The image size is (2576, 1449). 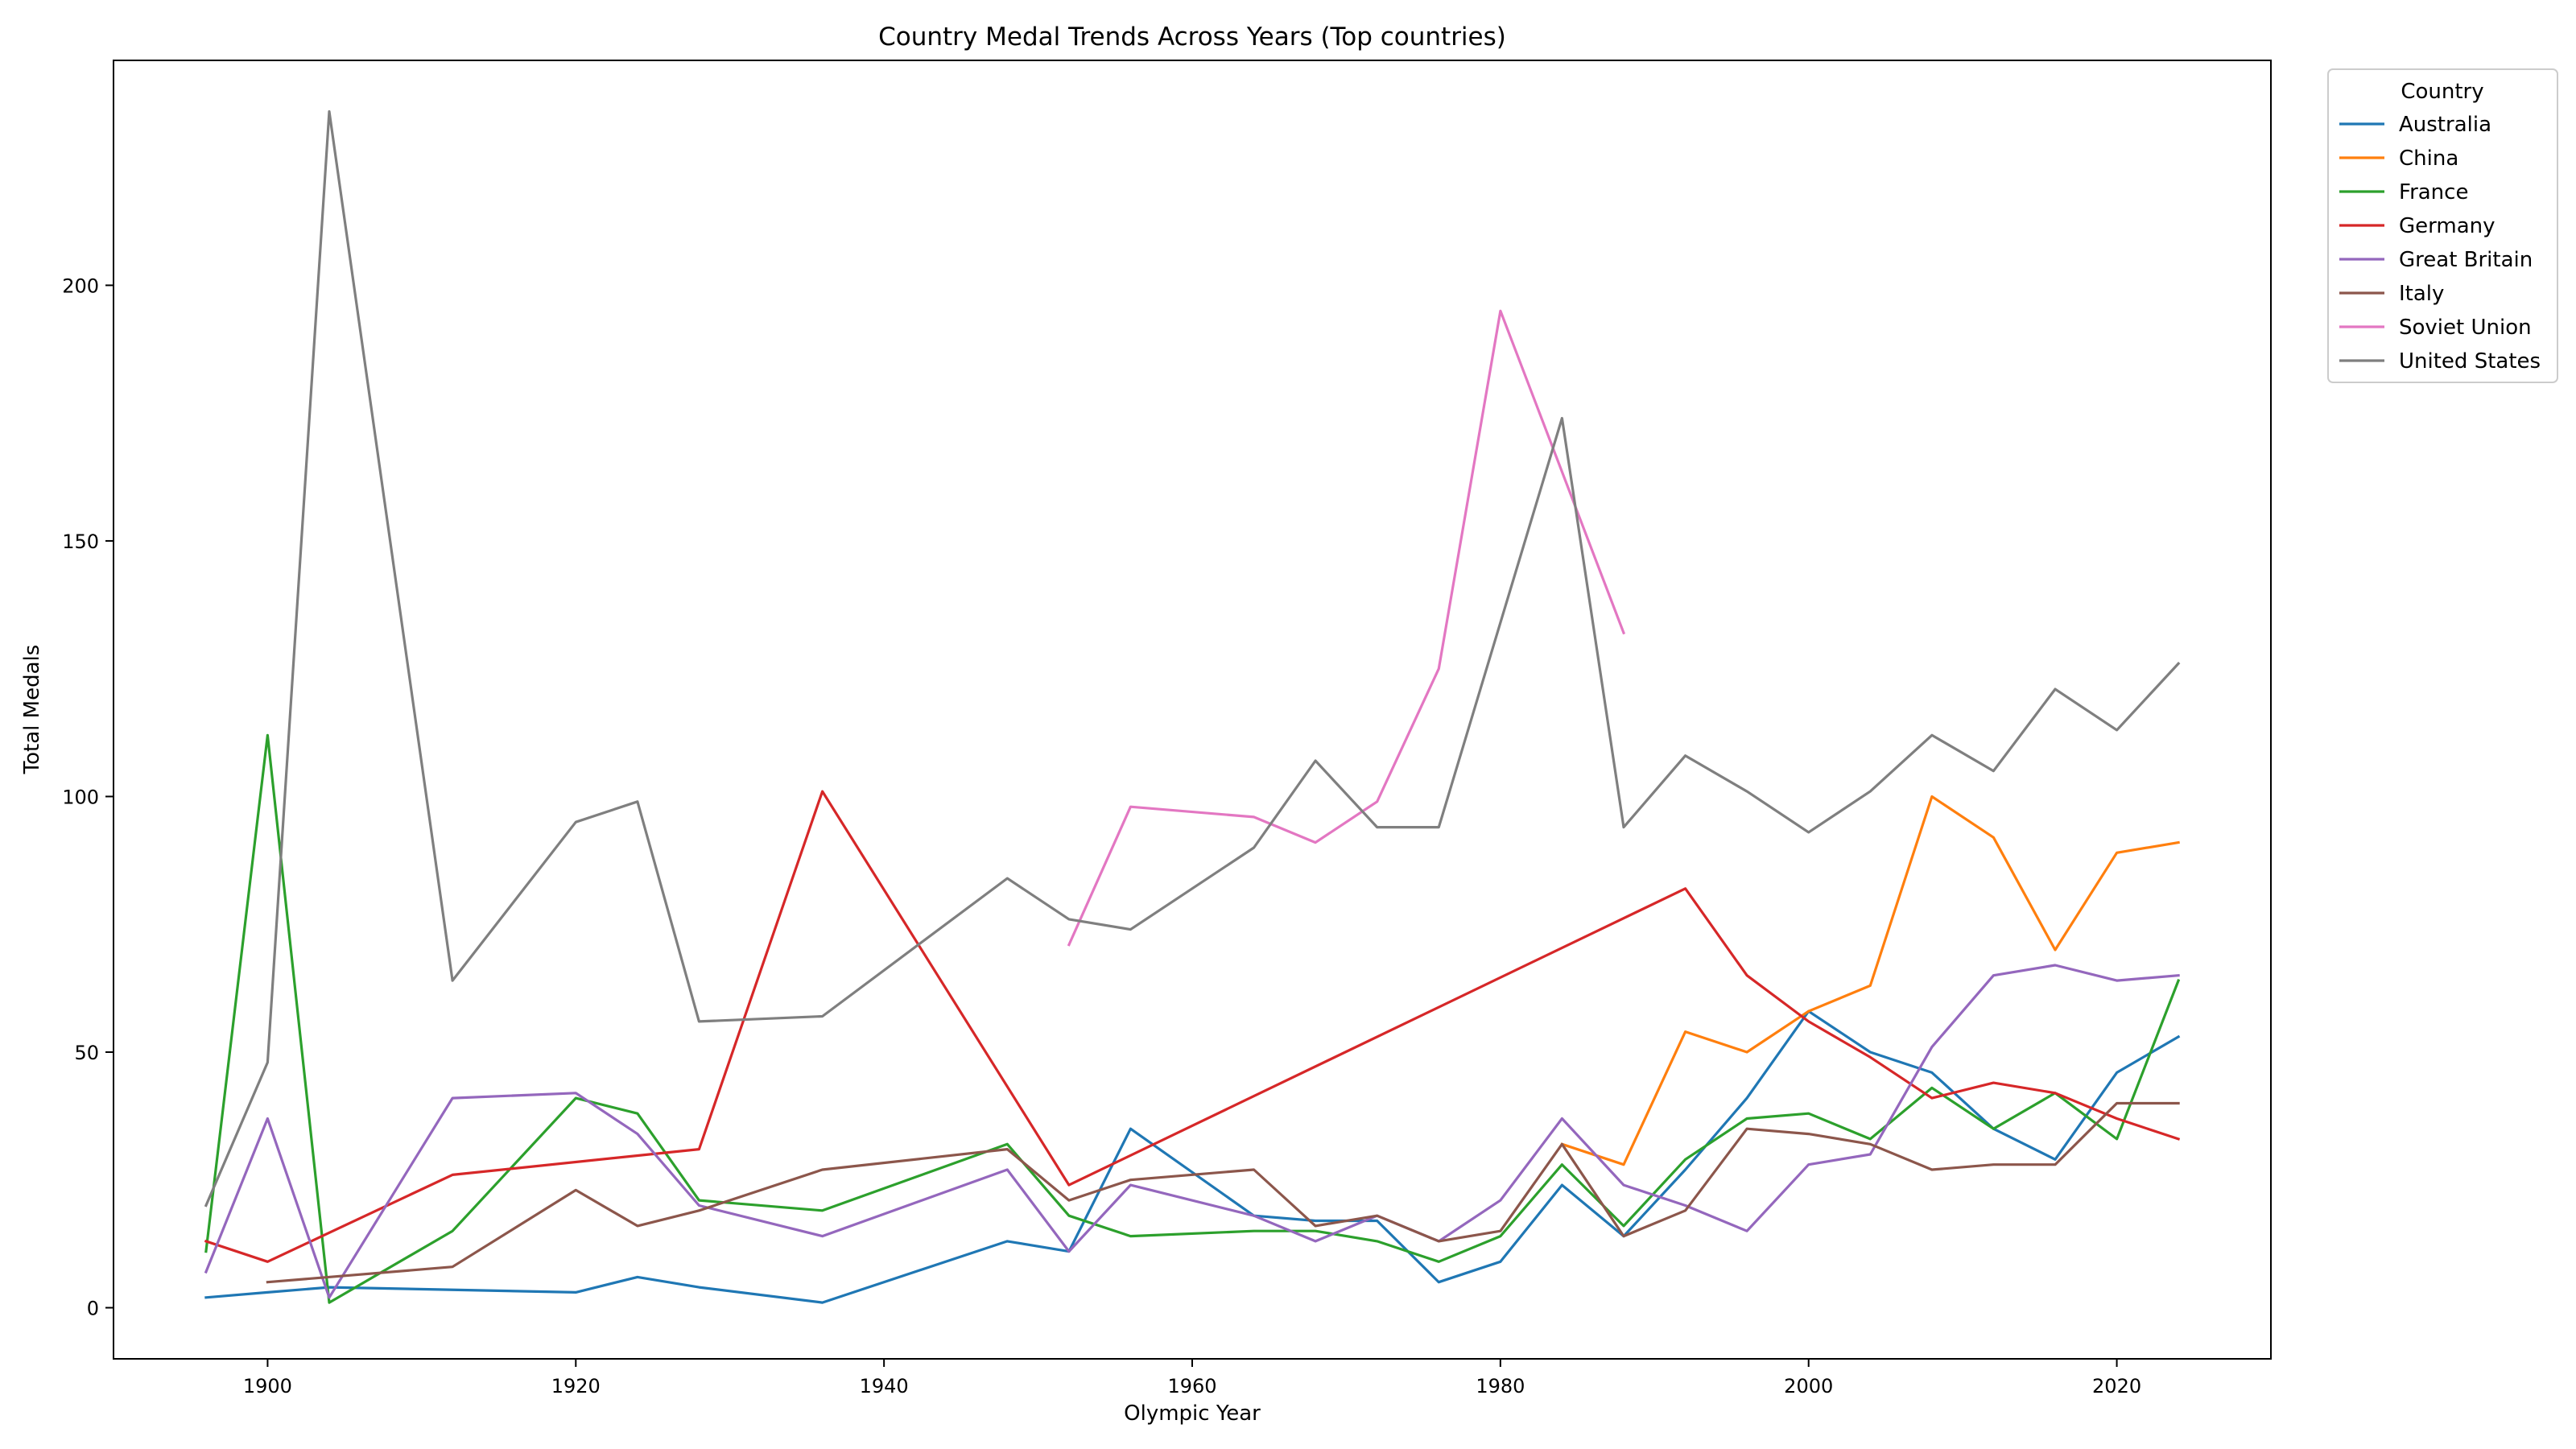 I want to click on legend-title: Country, so click(x=2442, y=92).